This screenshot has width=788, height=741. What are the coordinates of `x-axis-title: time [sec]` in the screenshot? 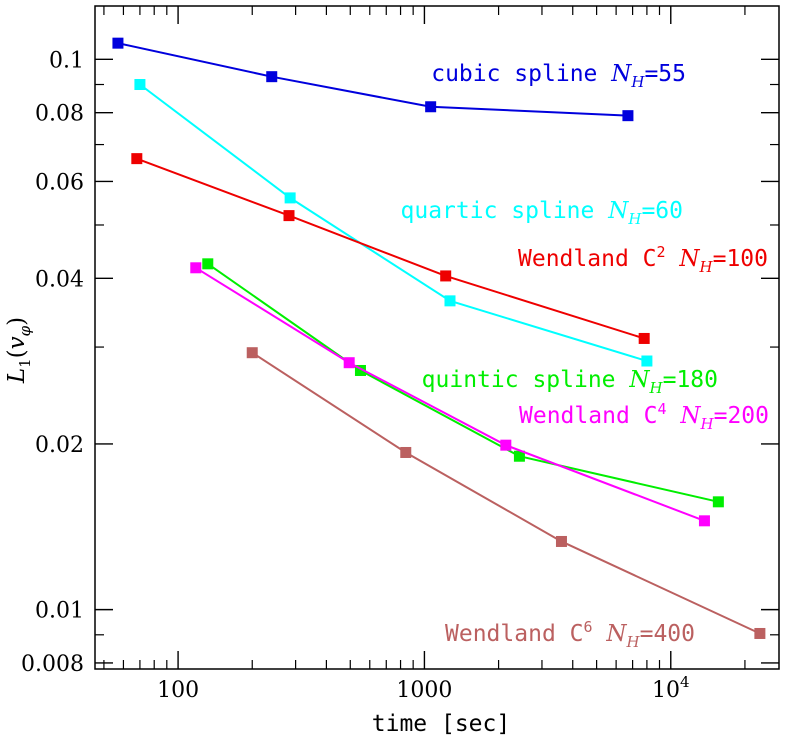 It's located at (441, 724).